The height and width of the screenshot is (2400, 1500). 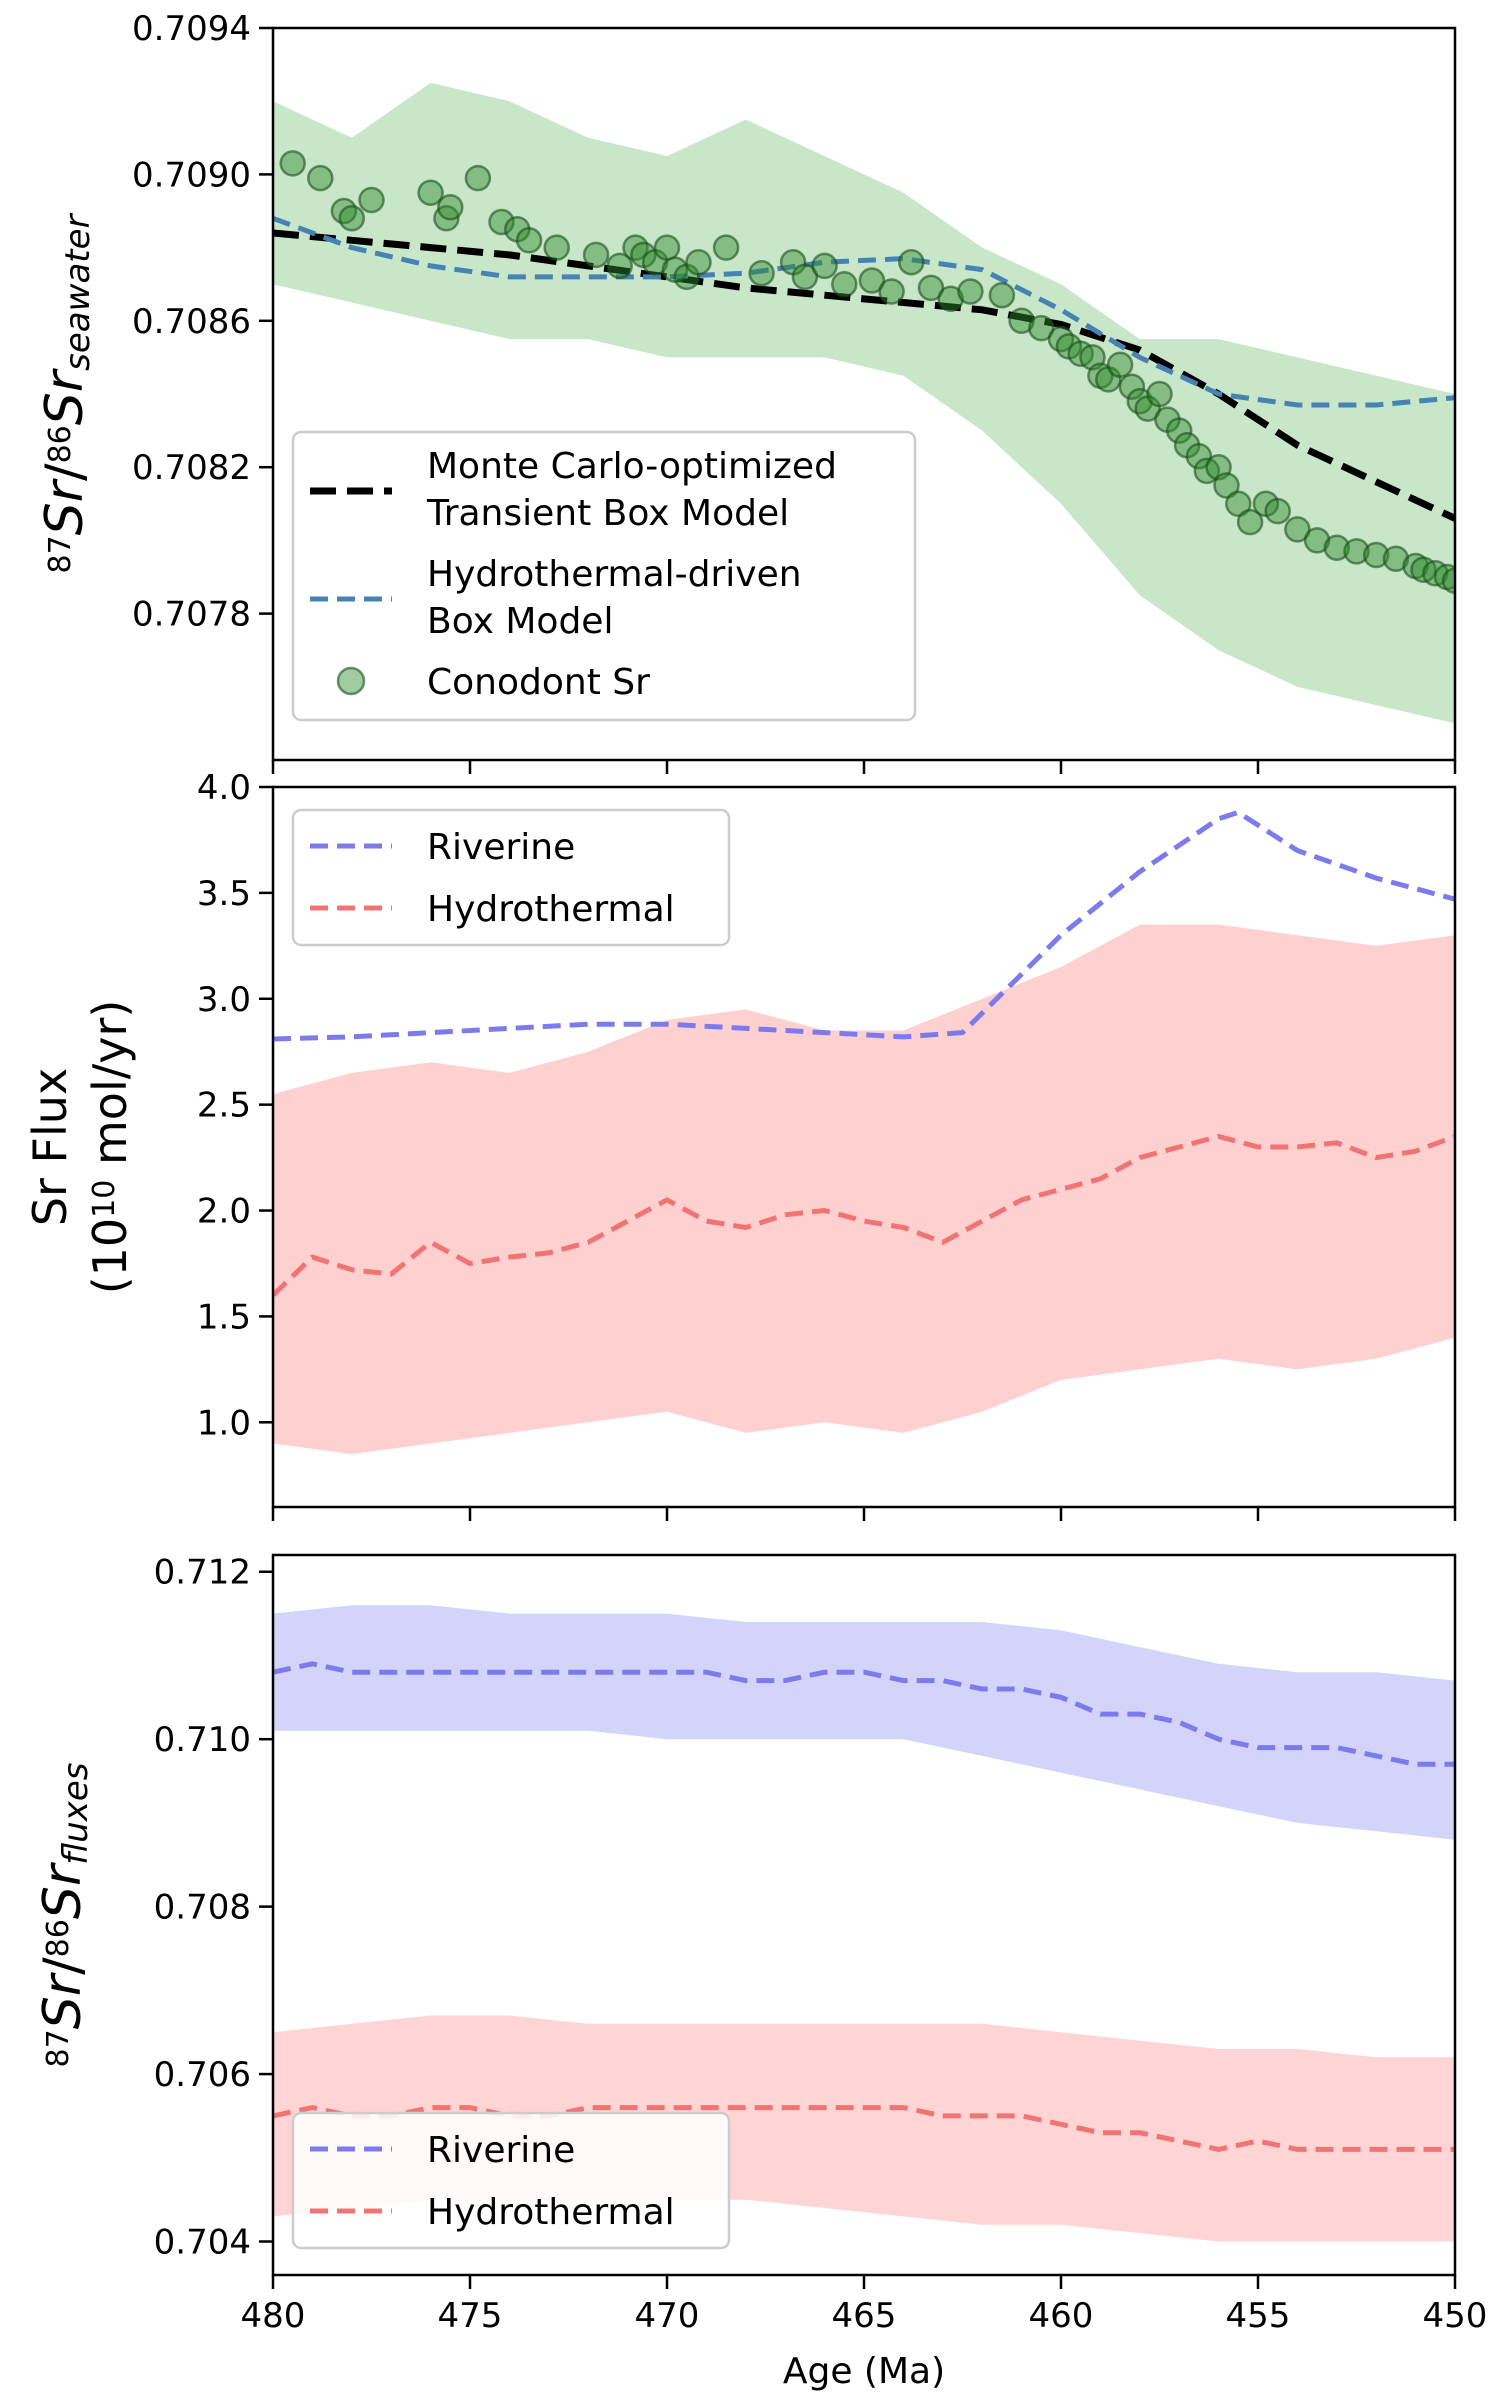 I want to click on y-tick-label: 0.7078, so click(x=191, y=615).